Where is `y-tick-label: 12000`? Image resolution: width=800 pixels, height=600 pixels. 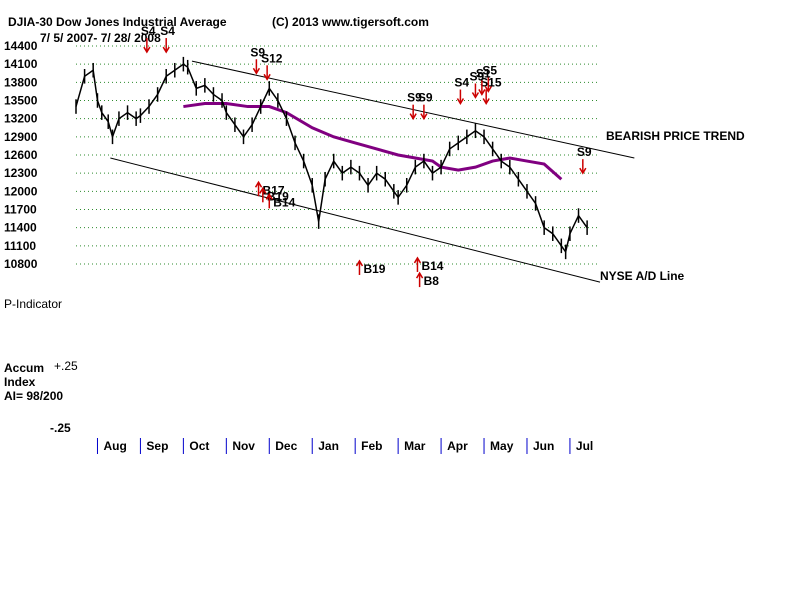
y-tick-label: 12000 is located at coordinates (21, 191).